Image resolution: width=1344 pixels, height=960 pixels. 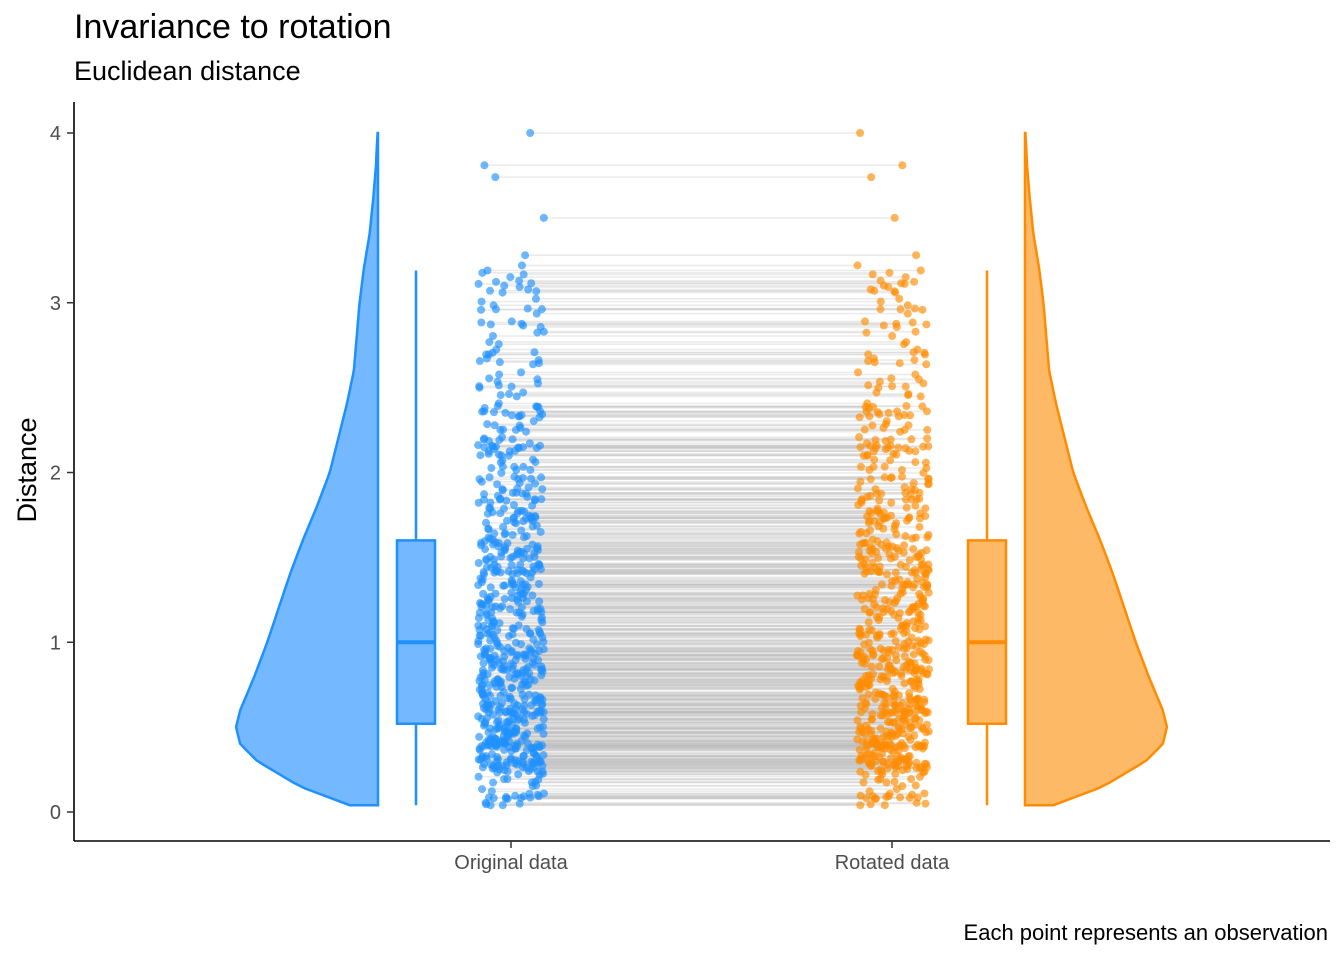 What do you see at coordinates (511, 863) in the screenshot?
I see `x-tick-label-original: Original data` at bounding box center [511, 863].